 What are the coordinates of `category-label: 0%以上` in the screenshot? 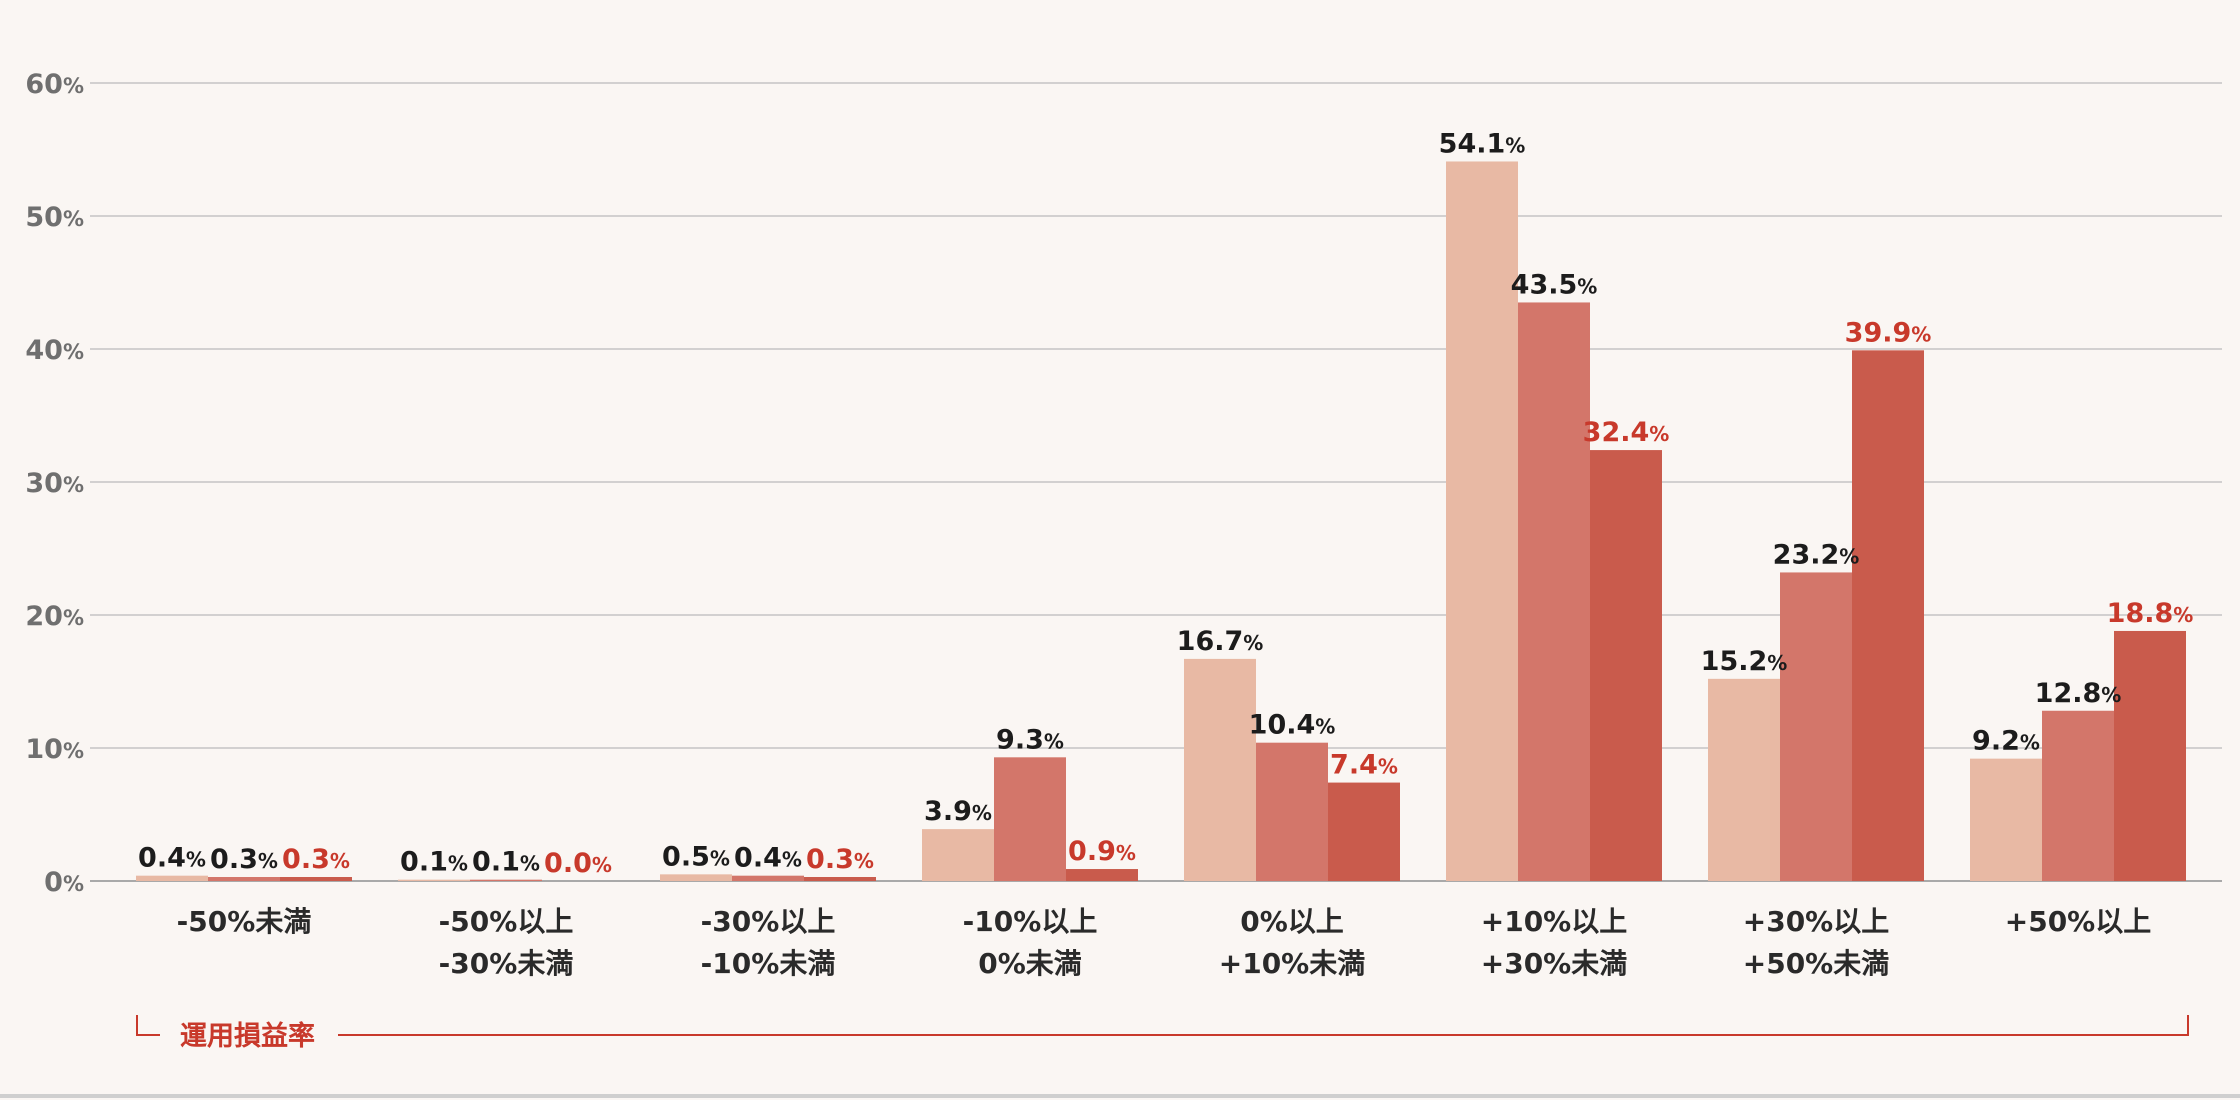 It's located at (1292, 921).